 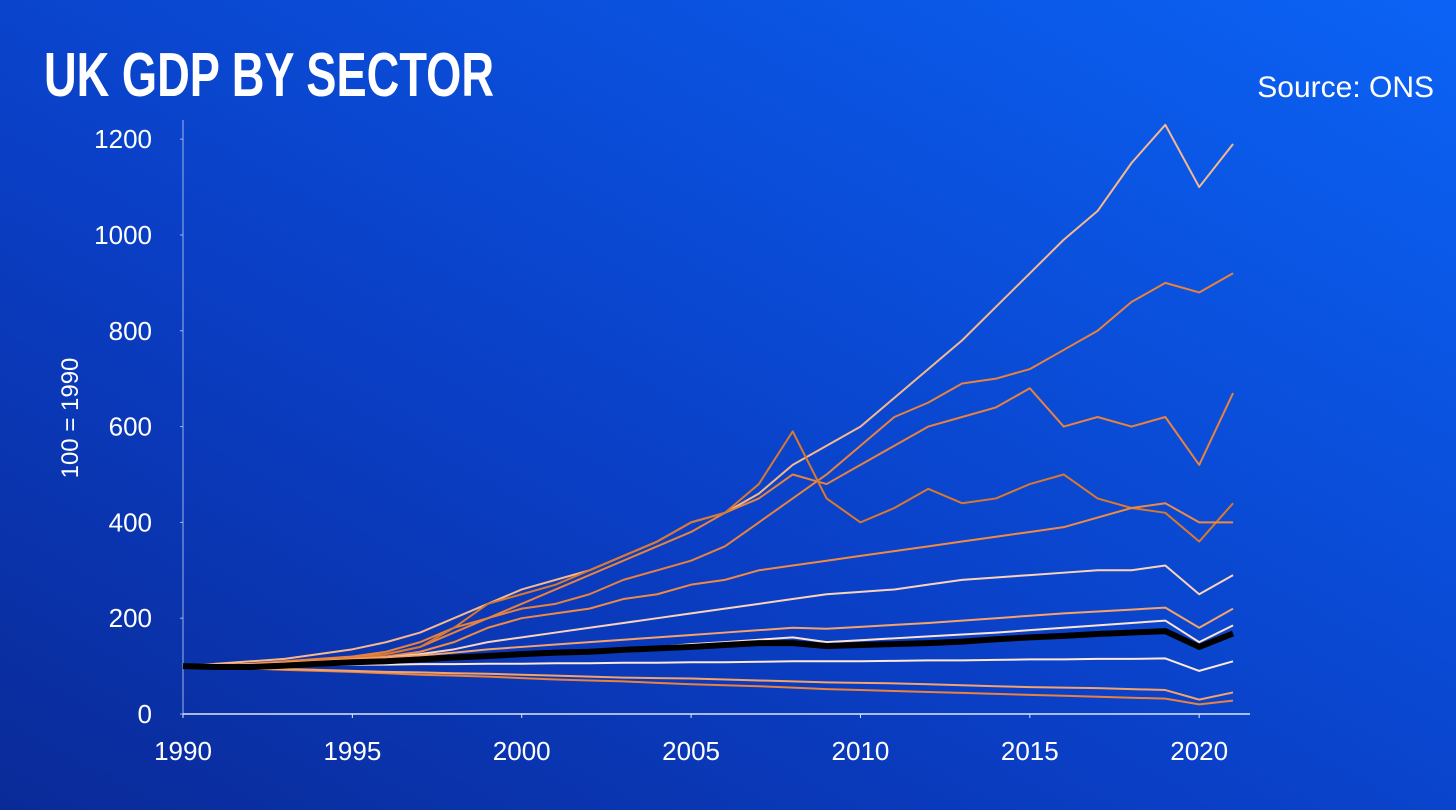 What do you see at coordinates (130, 522) in the screenshot?
I see `y-tick-label: 400` at bounding box center [130, 522].